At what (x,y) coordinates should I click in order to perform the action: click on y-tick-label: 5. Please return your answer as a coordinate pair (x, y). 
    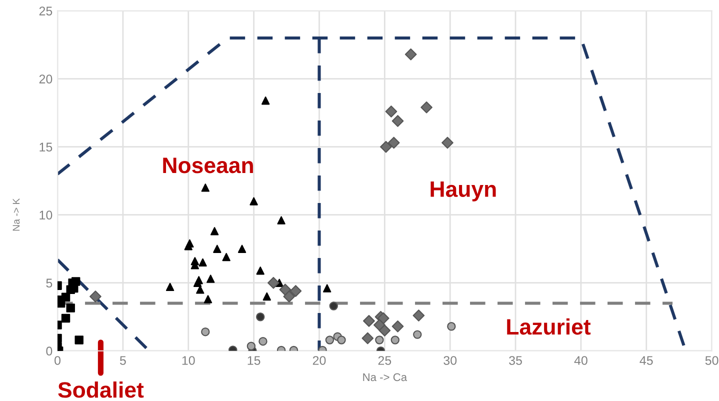
    Looking at the image, I should click on (49, 283).